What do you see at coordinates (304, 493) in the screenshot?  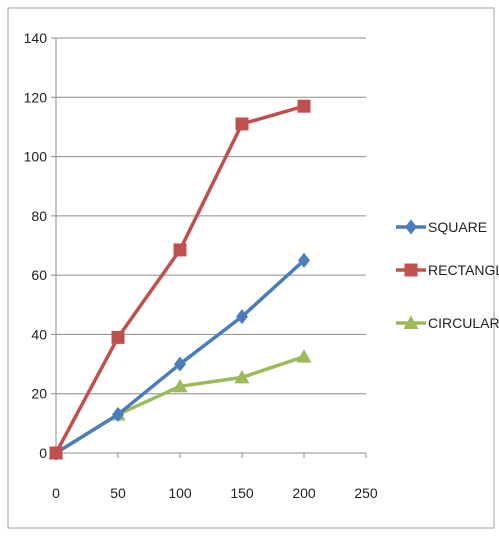 I see `x-tick-label: 200` at bounding box center [304, 493].